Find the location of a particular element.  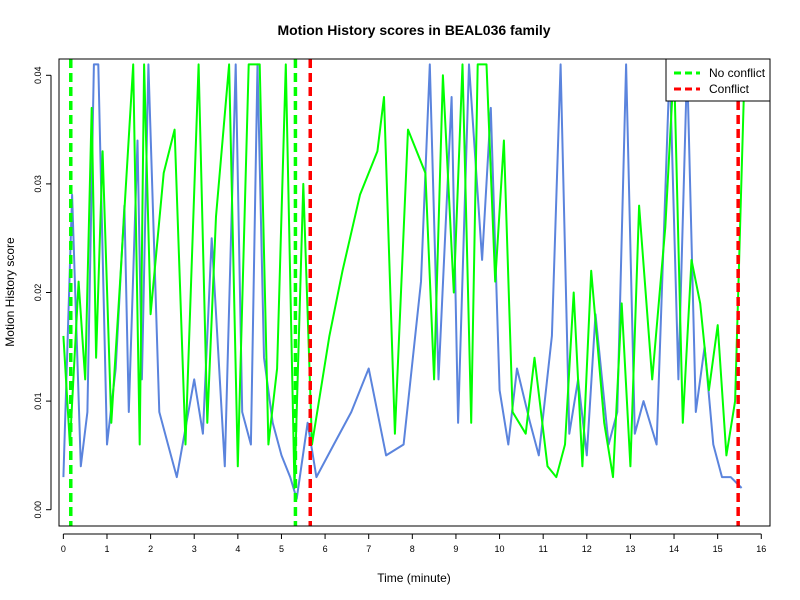

x-tick-label-14: 14 is located at coordinates (674, 549).